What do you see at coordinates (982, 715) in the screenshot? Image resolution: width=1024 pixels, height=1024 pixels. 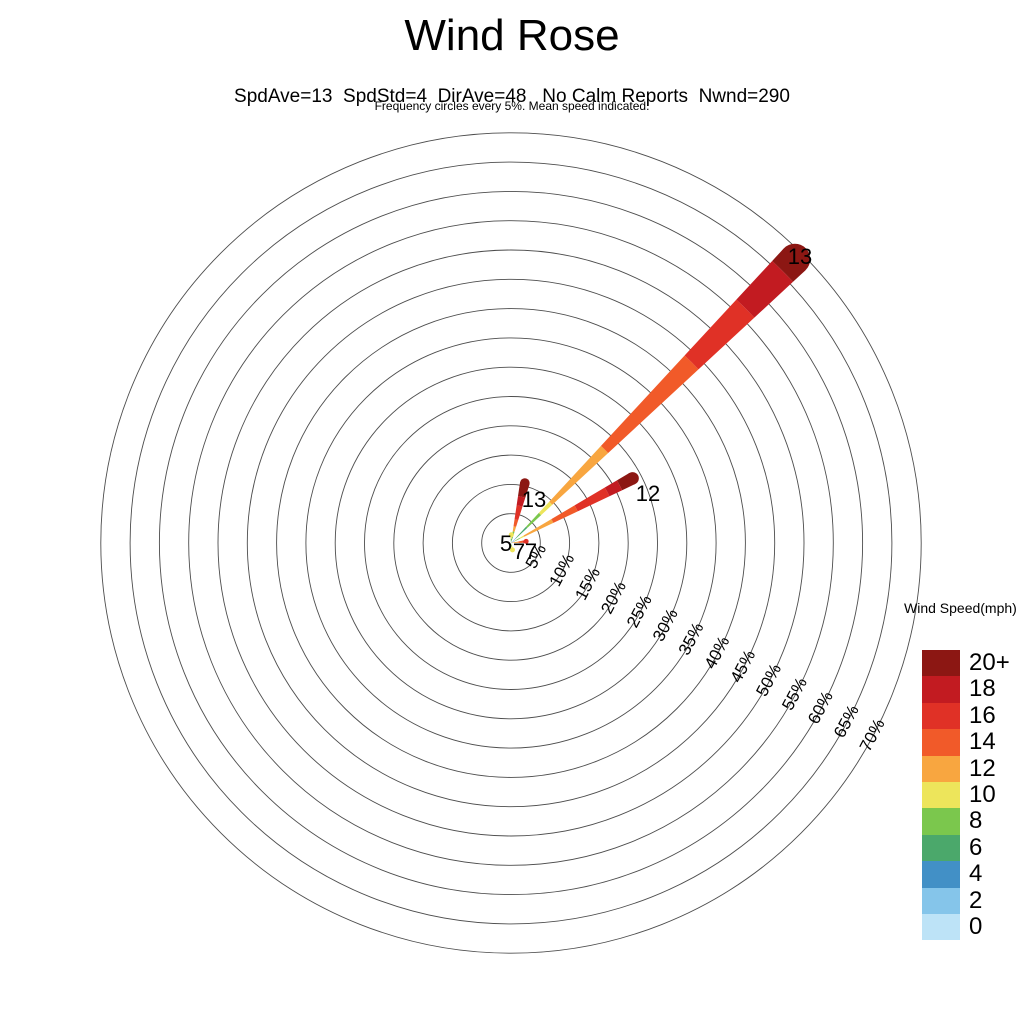 I see `legend-label: 16` at bounding box center [982, 715].